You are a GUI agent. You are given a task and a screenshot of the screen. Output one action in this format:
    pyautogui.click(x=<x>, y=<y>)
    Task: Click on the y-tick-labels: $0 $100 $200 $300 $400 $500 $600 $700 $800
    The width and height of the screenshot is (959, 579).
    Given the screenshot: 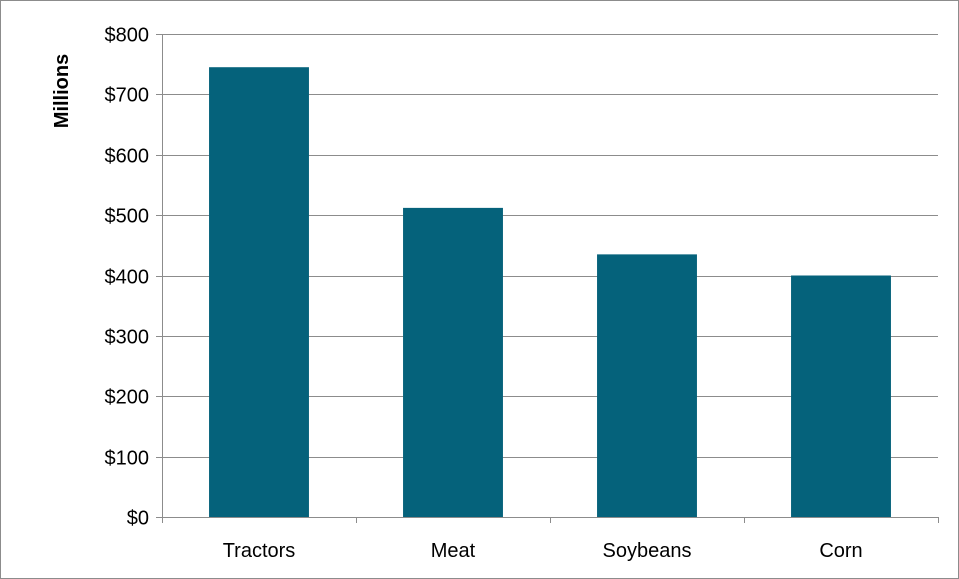 What is the action you would take?
    pyautogui.click(x=127, y=277)
    